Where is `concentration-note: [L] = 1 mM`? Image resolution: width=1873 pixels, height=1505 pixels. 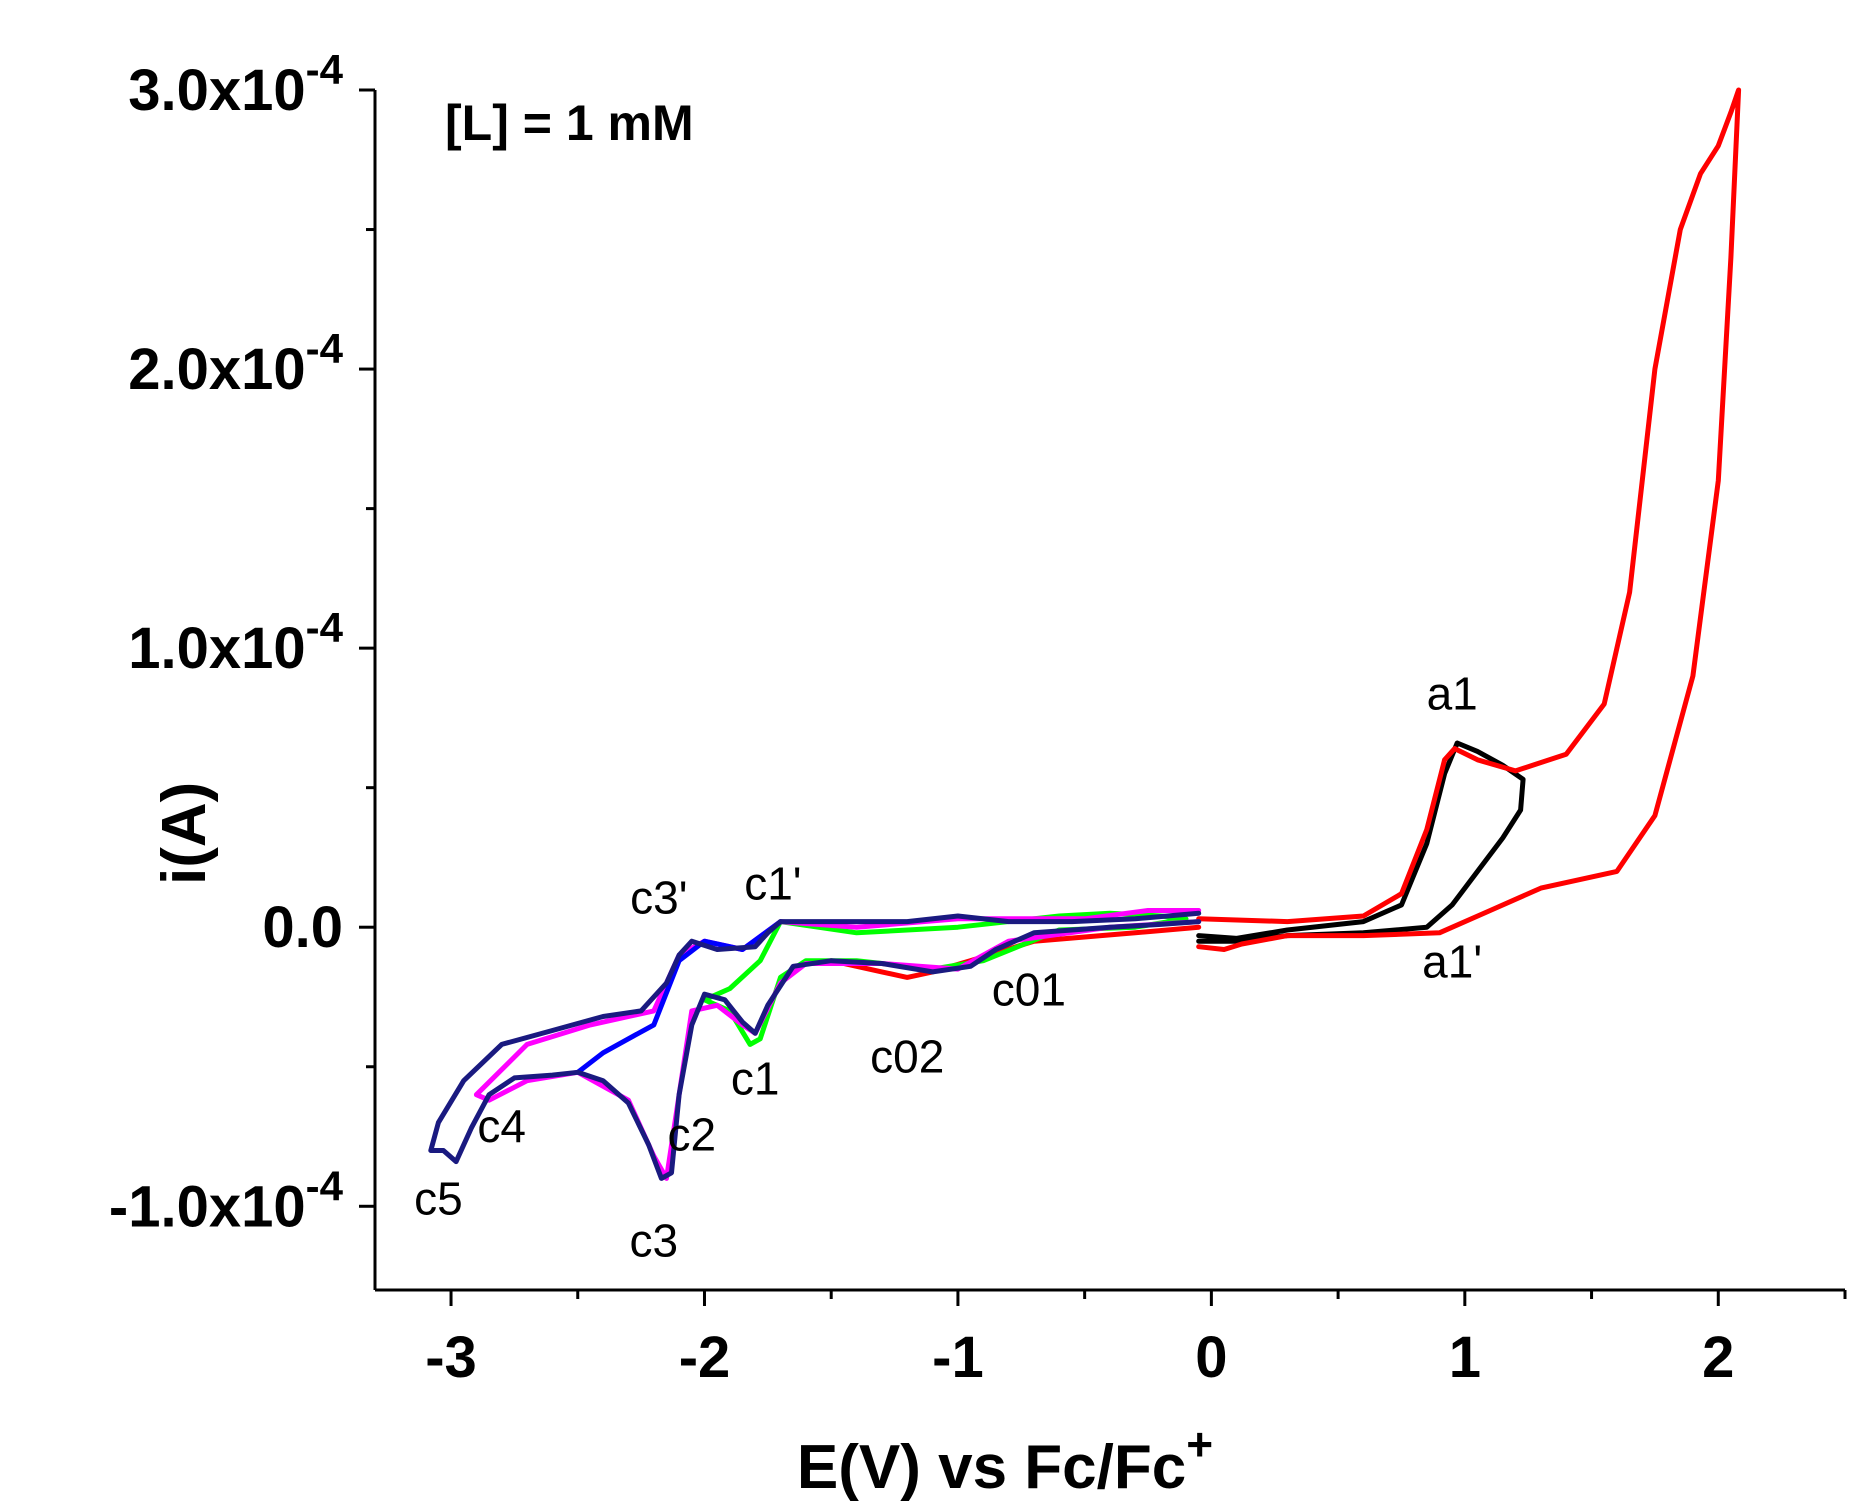
concentration-note: [L] = 1 mM is located at coordinates (569, 123).